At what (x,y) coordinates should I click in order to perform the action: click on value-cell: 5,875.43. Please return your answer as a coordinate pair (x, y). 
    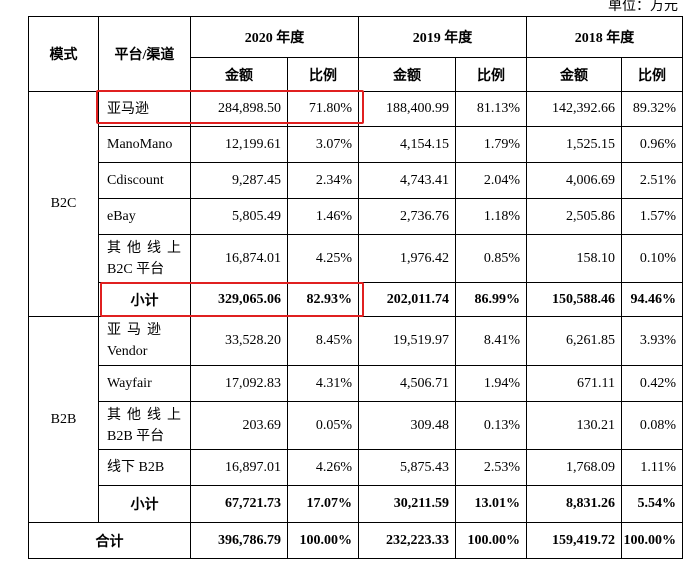
    Looking at the image, I should click on (407, 467).